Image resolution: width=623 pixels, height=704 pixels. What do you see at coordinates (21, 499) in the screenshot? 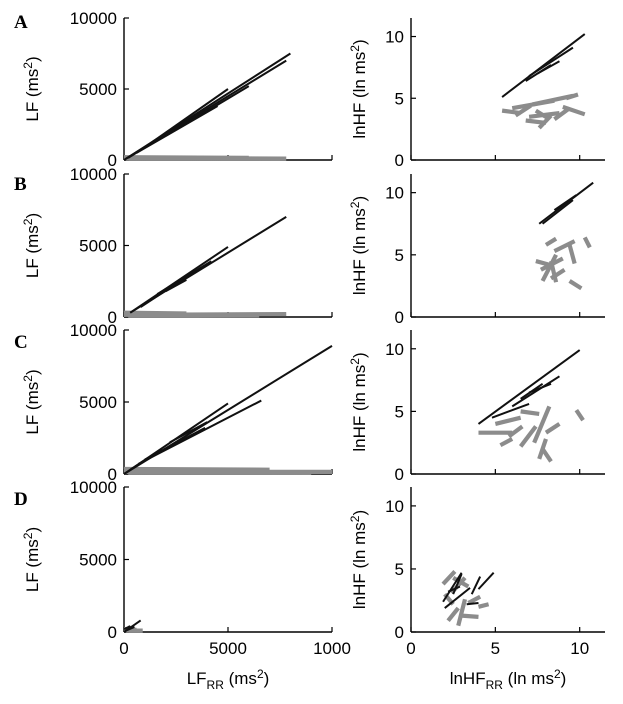
I see `panel-letter-d: D` at bounding box center [21, 499].